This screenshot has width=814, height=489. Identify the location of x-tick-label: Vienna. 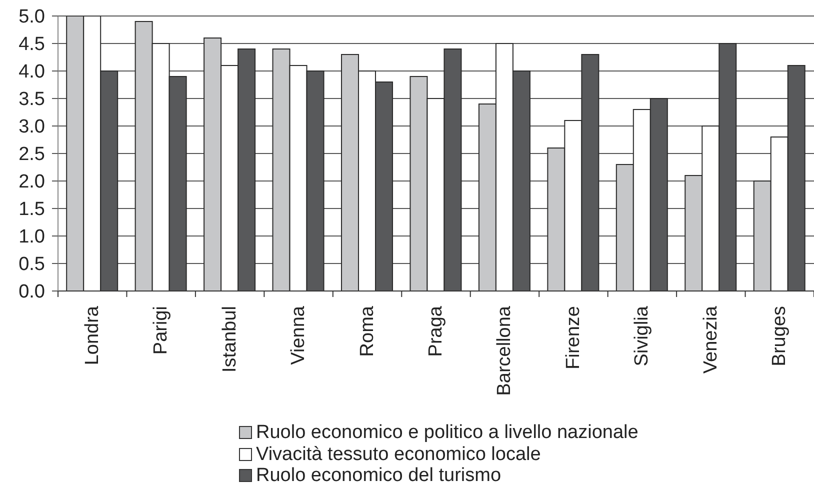
(299, 335).